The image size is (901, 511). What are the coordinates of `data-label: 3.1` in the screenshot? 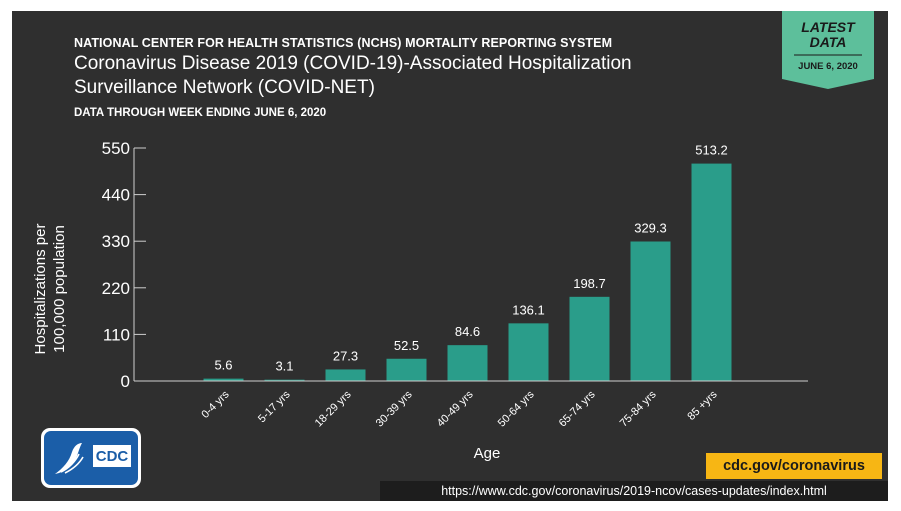 It's located at (284, 366).